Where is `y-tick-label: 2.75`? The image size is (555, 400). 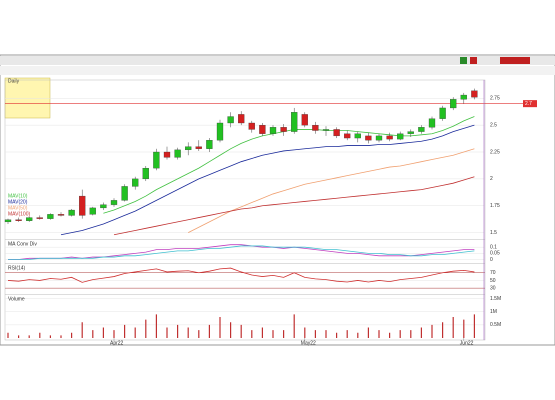
y-tick-label: 2.75 is located at coordinates (495, 99).